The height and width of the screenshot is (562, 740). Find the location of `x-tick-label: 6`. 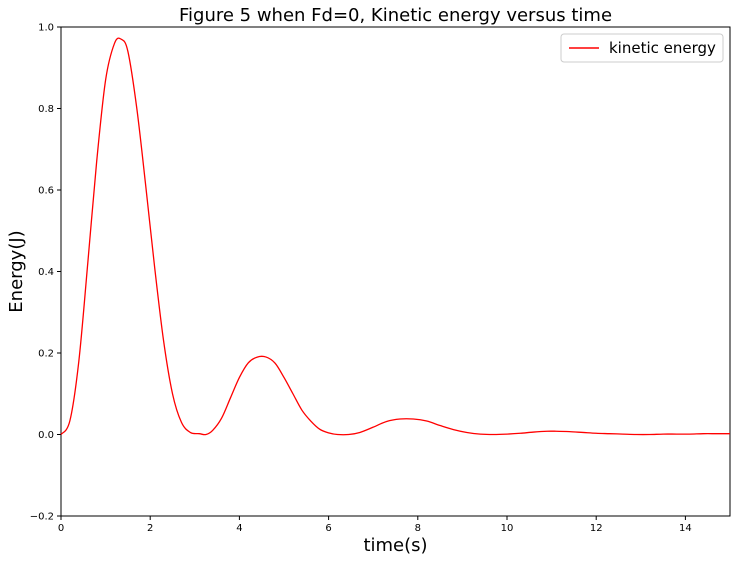

x-tick-label: 6 is located at coordinates (328, 528).